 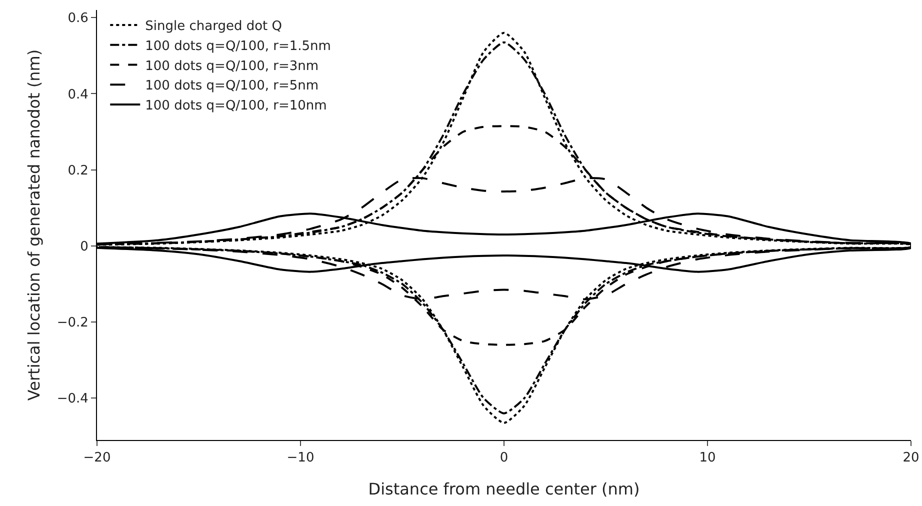 What do you see at coordinates (97, 458) in the screenshot?
I see `x-tick-label: −20` at bounding box center [97, 458].